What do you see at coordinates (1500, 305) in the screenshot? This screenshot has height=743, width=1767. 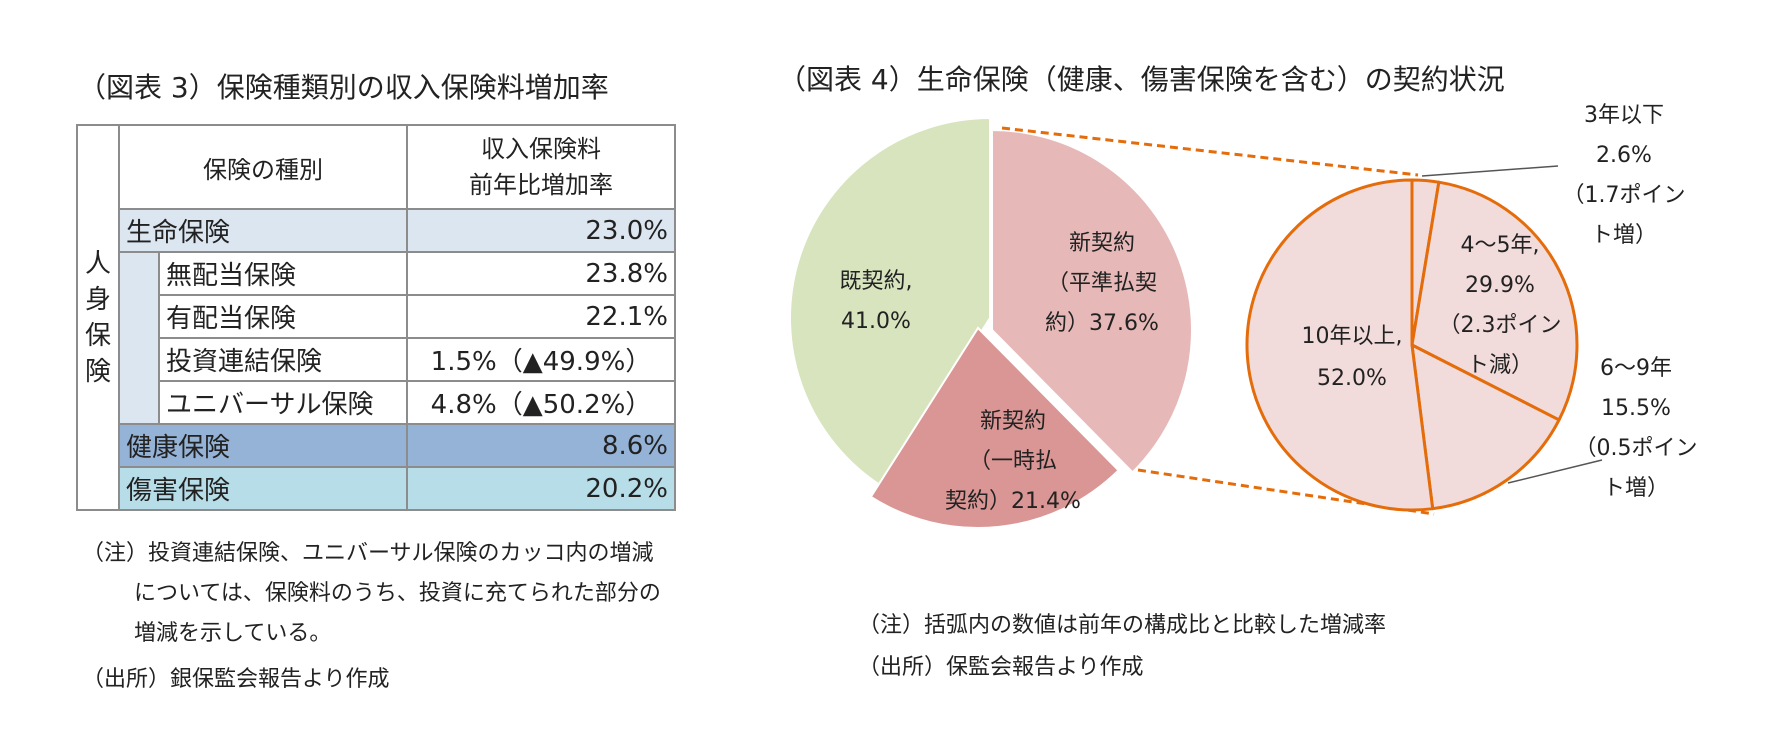 I see `label-4-5y: 4～5年, 29.9%（2.3ポイント減）` at bounding box center [1500, 305].